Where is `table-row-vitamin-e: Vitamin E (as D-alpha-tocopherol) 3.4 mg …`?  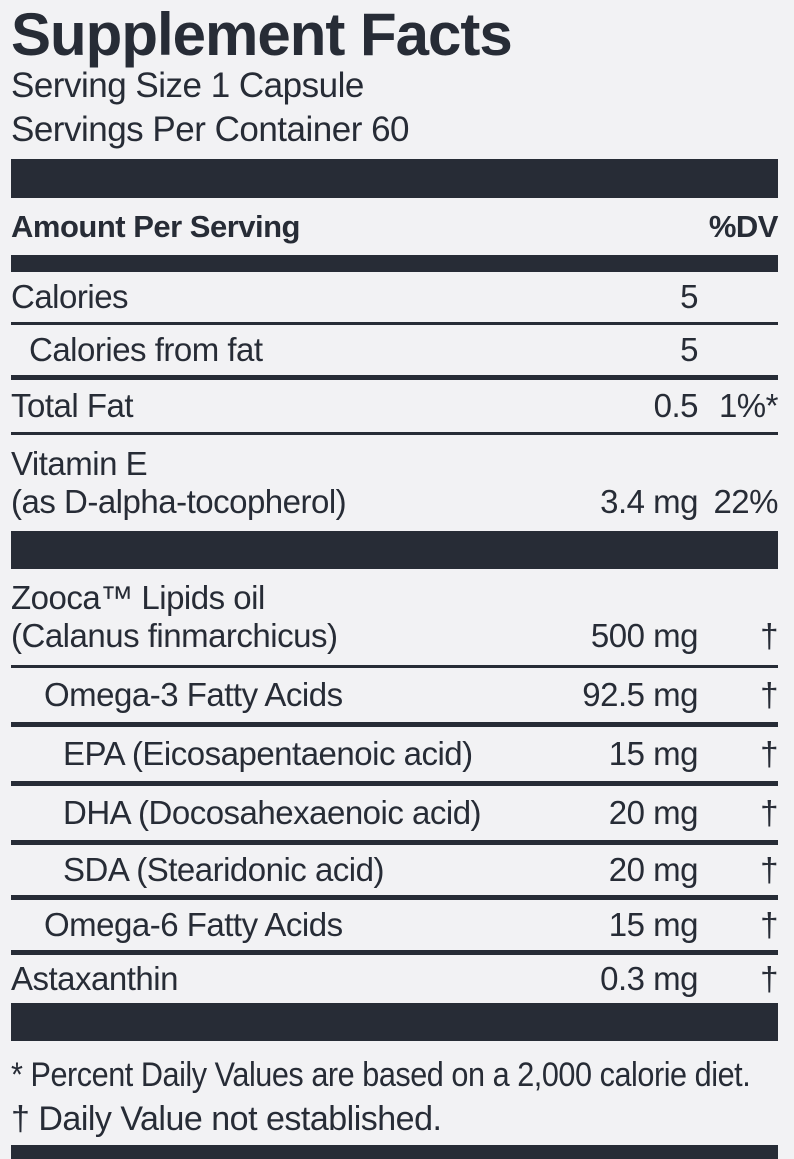
table-row-vitamin-e: Vitamin E (as D-alpha-tocopherol) 3.4 mg … is located at coordinates (395, 483).